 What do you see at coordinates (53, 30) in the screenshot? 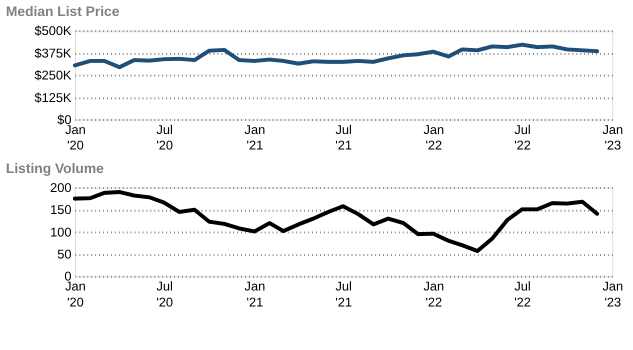
I see `y-tick-label: $500K` at bounding box center [53, 30].